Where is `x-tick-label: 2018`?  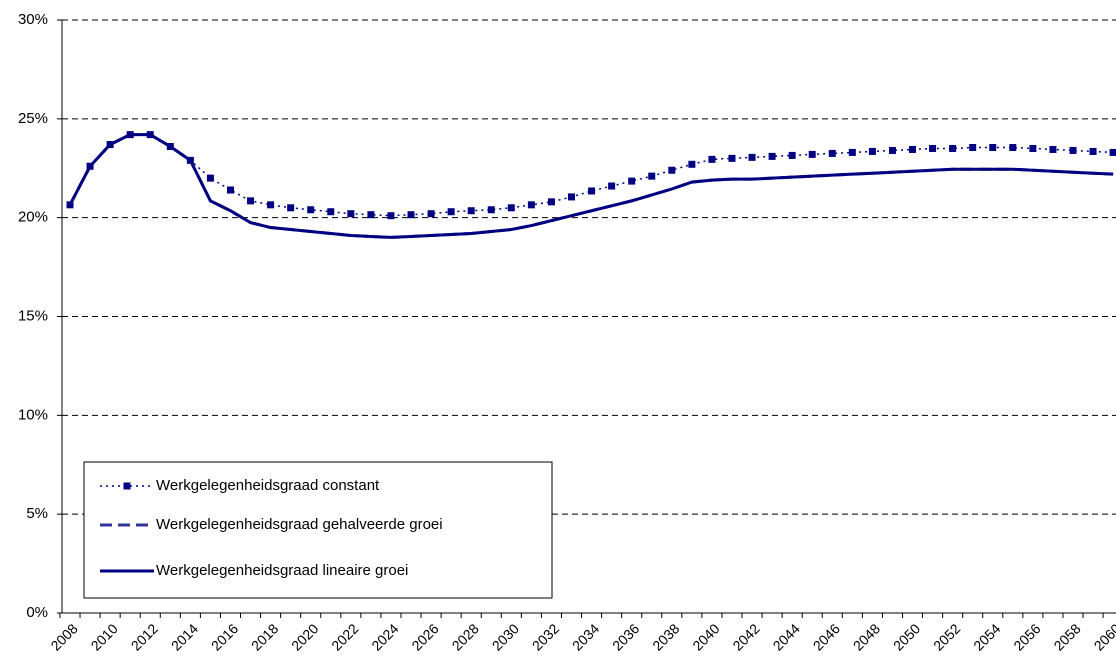 x-tick-label: 2018 is located at coordinates (264, 636).